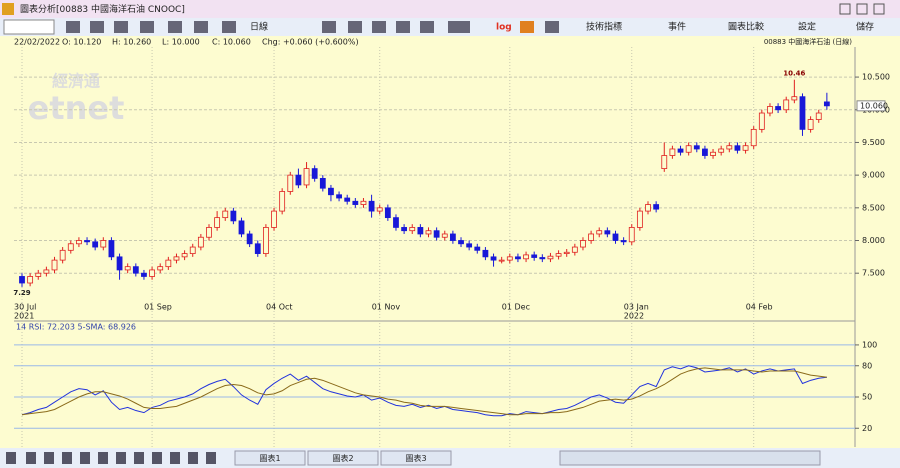  Describe the element at coordinates (759, 307) in the screenshot. I see `x-tick-label: 04 Feb` at that location.